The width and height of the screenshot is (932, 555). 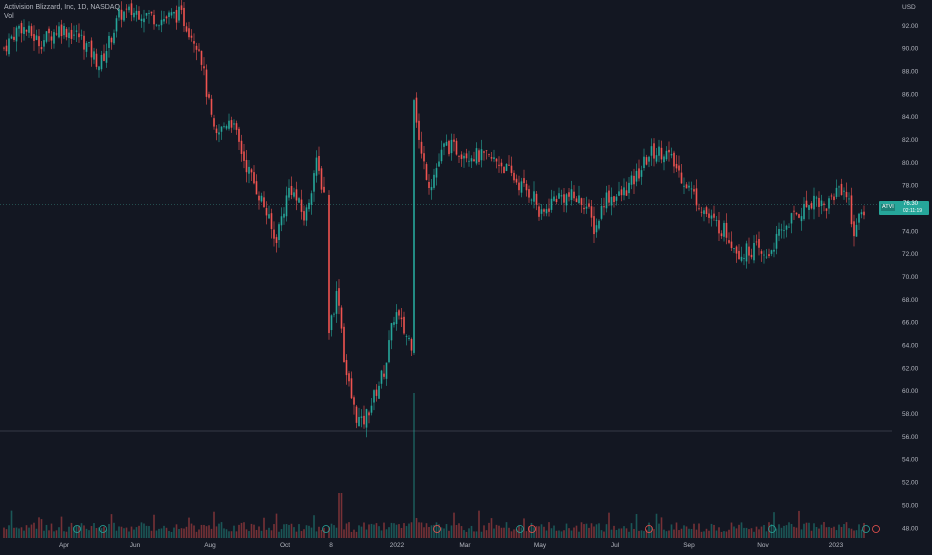 What do you see at coordinates (910, 231) in the screenshot?
I see `price-tick-label: 74.00` at bounding box center [910, 231].